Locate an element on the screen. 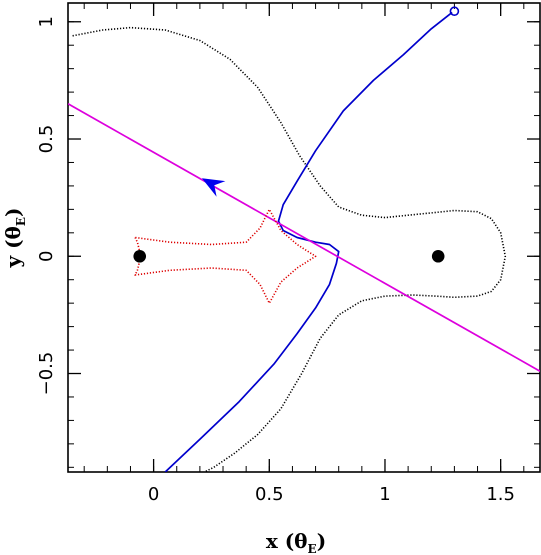 The height and width of the screenshot is (555, 541). y-axis-label-sub: E is located at coordinates (21, 221).